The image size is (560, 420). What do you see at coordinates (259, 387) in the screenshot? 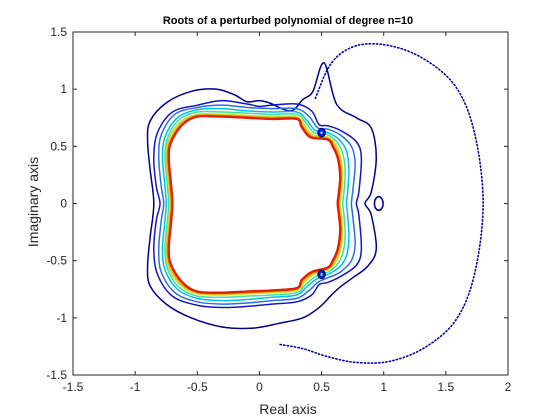
I see `x-tick-label: 0` at bounding box center [259, 387].